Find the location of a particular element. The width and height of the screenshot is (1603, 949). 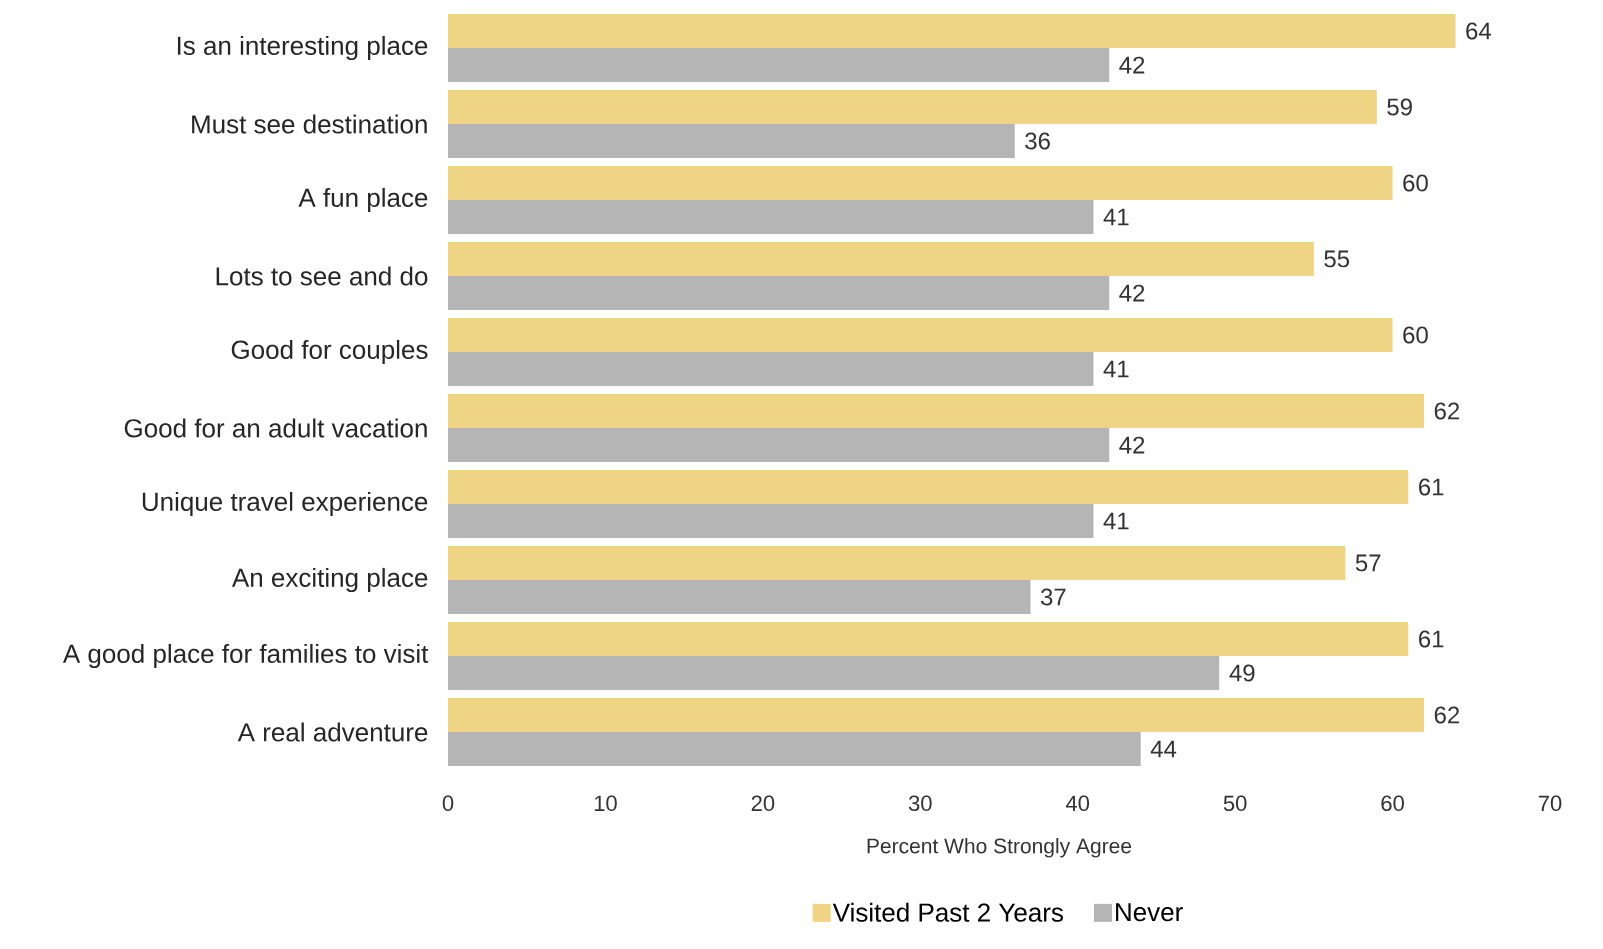

x-tick-label: 50 is located at coordinates (1235, 803).